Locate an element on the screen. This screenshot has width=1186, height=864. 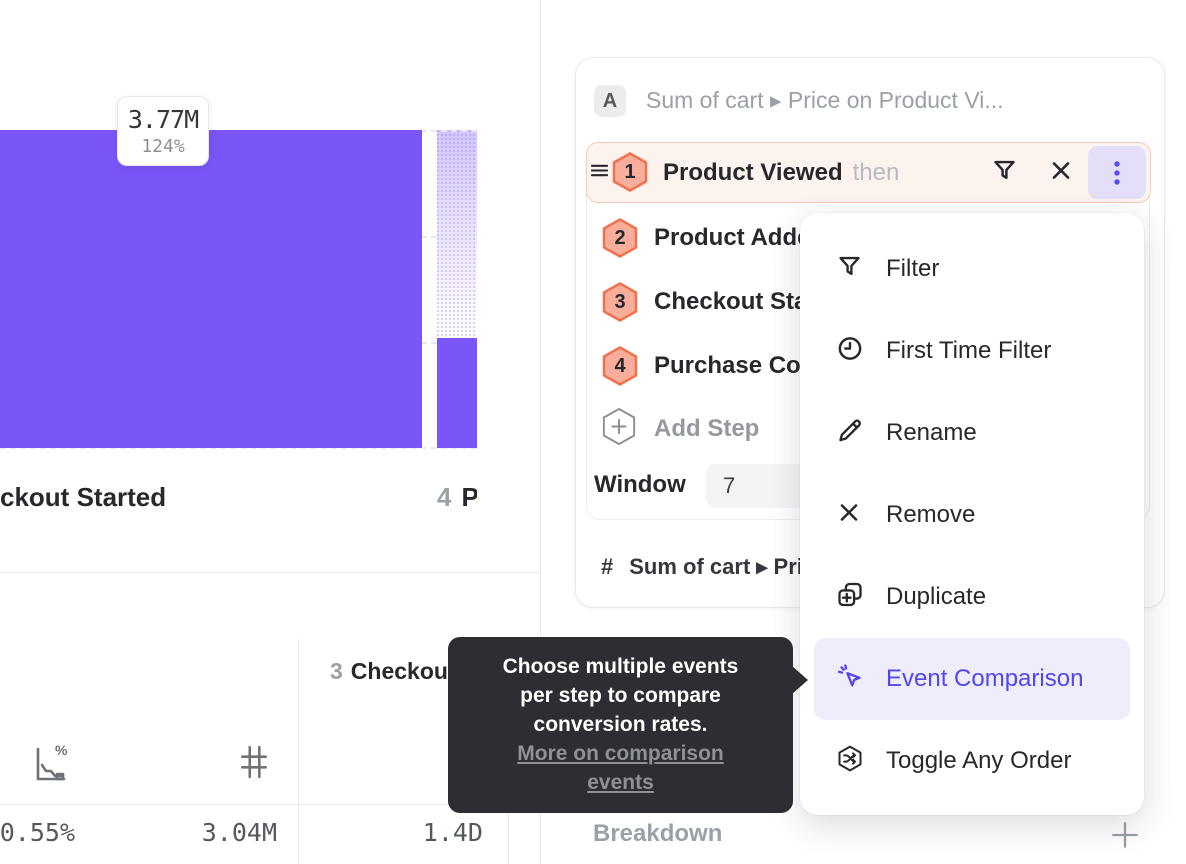
step-3-badge: 3 is located at coordinates (620, 302).